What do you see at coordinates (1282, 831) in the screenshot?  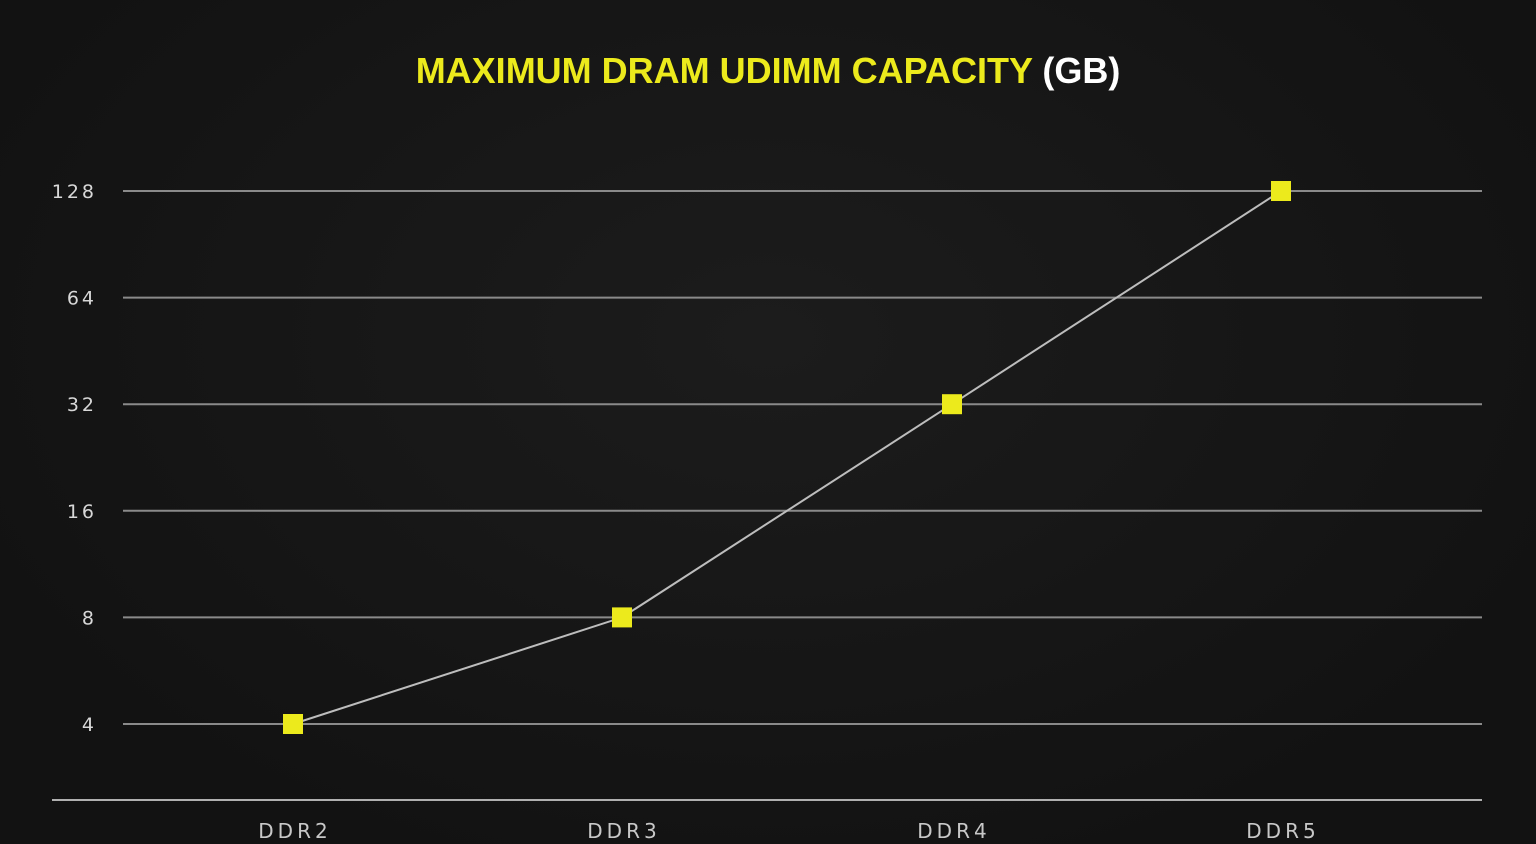 I see `x-tick-label: DDR5` at bounding box center [1282, 831].